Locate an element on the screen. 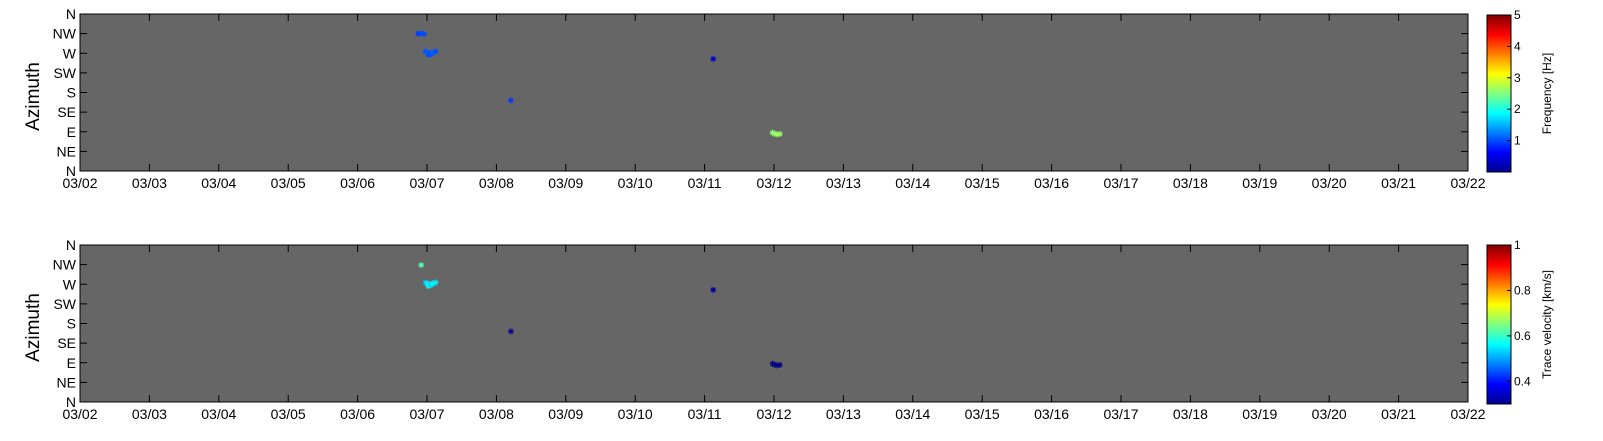  colorbar-tick-label: 2 is located at coordinates (1517, 109).